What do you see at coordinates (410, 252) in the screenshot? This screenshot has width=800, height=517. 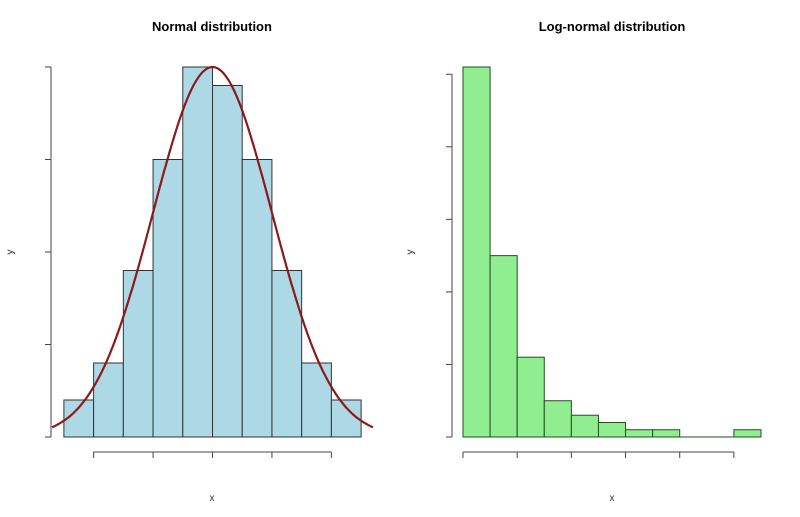 I see `right-y-axis-label: y` at bounding box center [410, 252].